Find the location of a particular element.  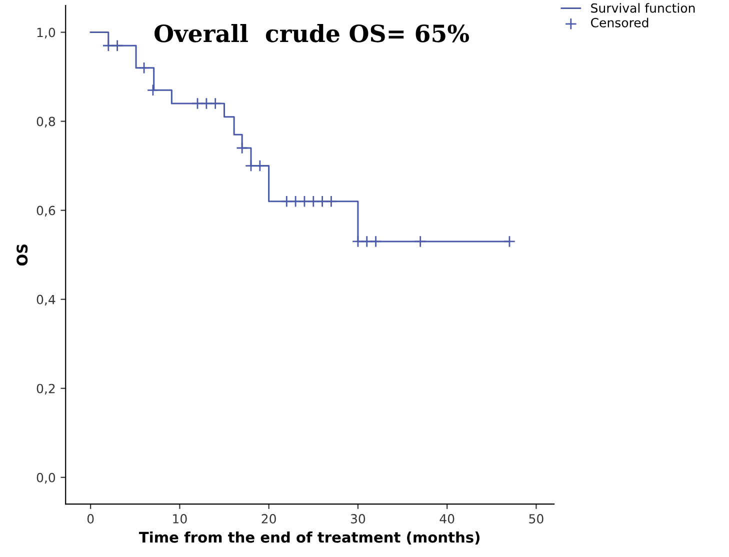

legend-label: Censored is located at coordinates (619, 23).